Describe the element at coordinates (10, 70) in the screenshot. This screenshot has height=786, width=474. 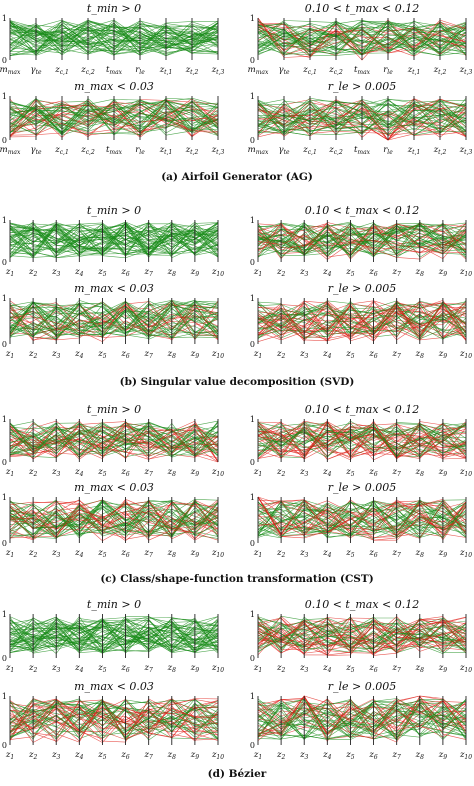
I see `axis-tick-label: mmax` at that location.